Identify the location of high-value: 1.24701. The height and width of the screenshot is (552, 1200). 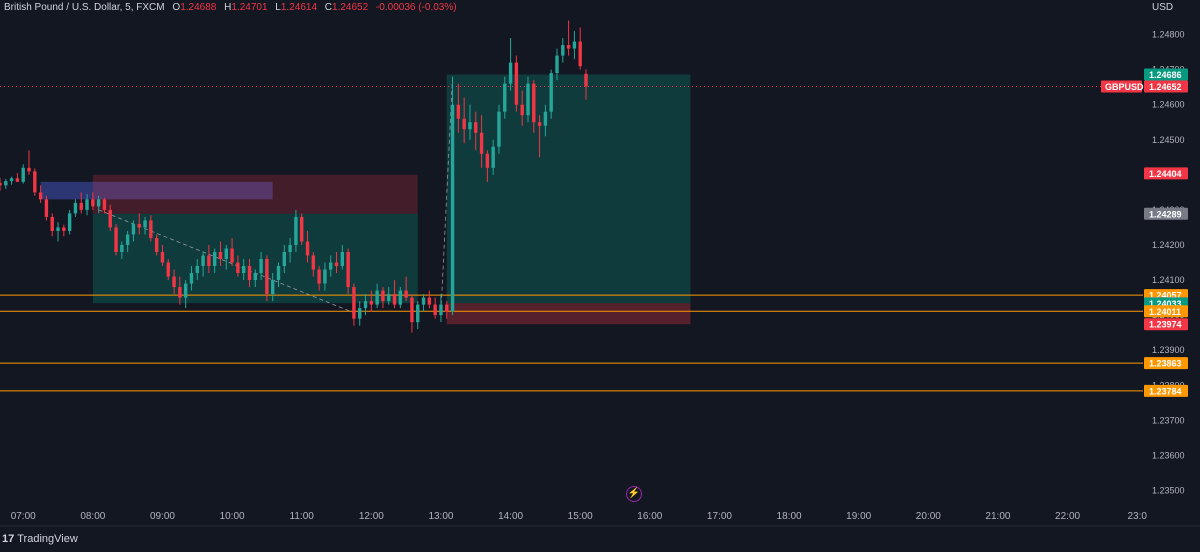
(249, 7).